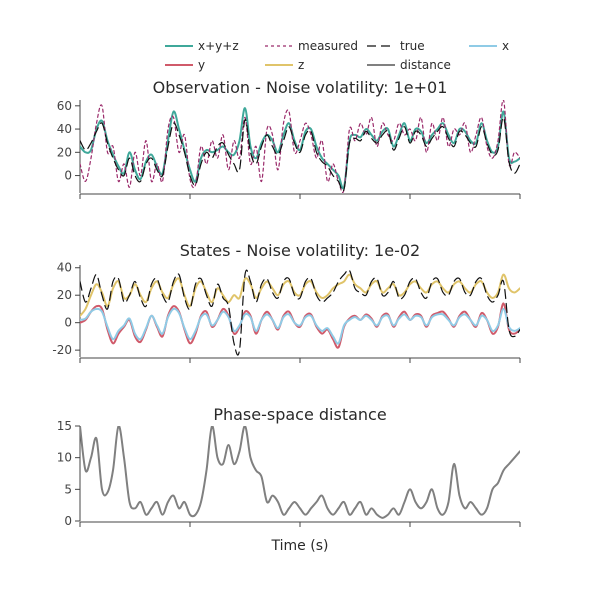 The image size is (600, 600). I want to click on panel-states: -20 0 20 40, so click(286, 312).